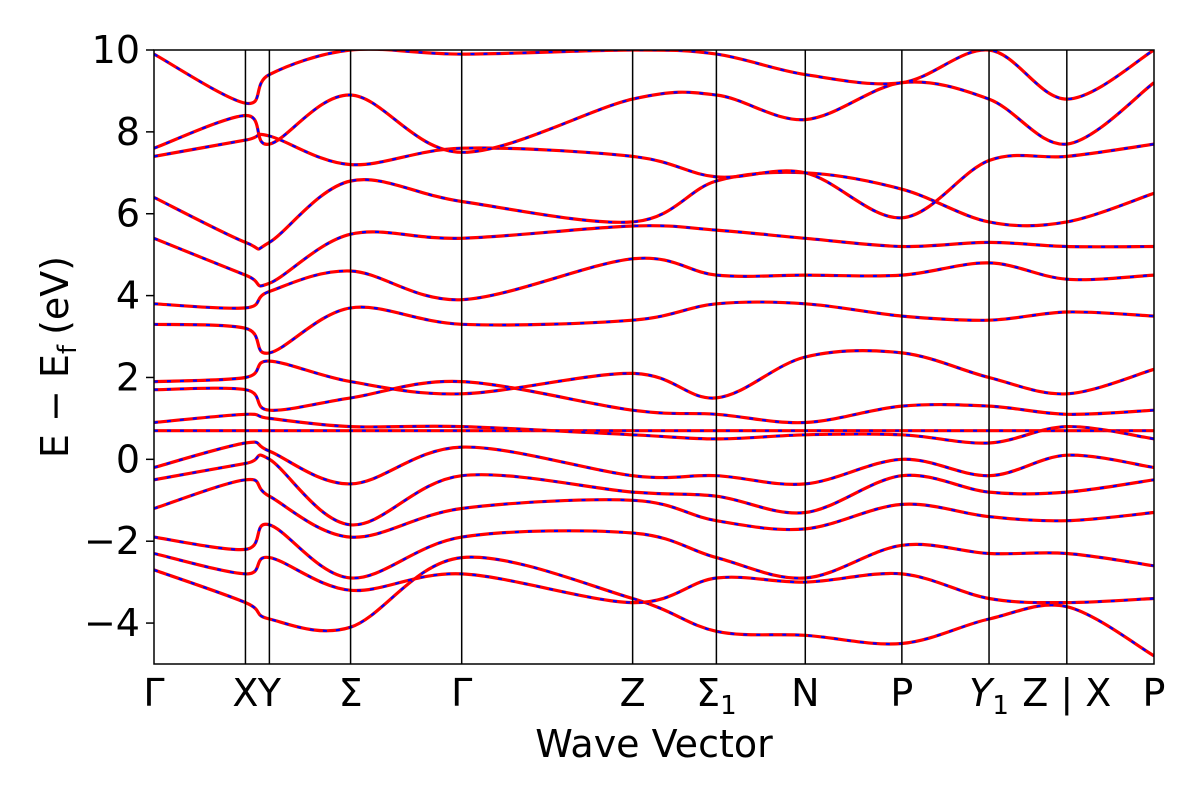 The width and height of the screenshot is (1200, 800). Describe the element at coordinates (128, 296) in the screenshot. I see `y-tick-label: 4` at that location.